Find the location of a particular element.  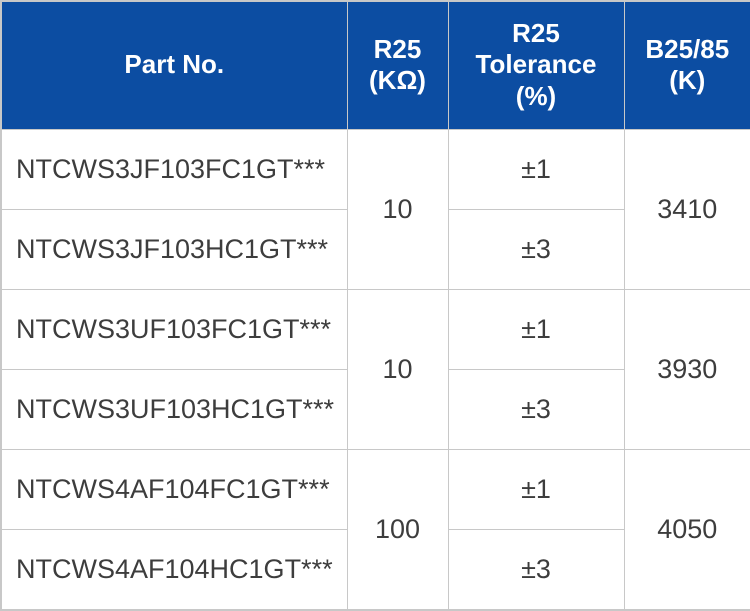

header-b25-85: B25/85 (K) is located at coordinates (686, 65).